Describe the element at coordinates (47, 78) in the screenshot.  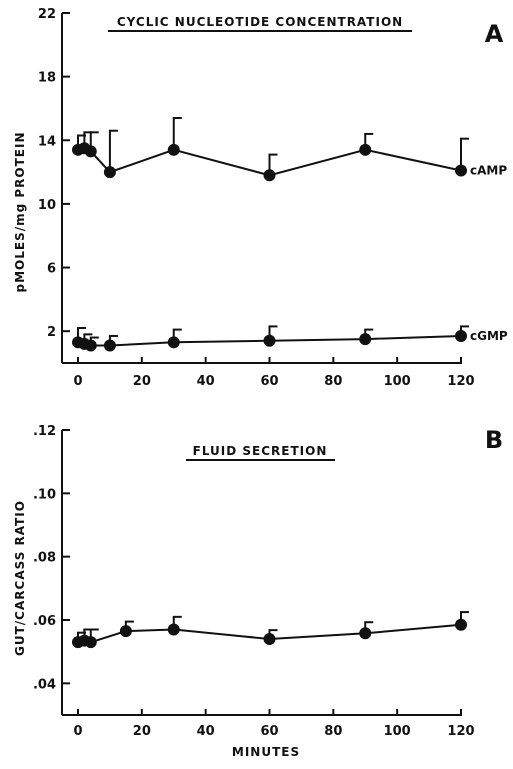
I see `y-tick-label: 18` at that location.